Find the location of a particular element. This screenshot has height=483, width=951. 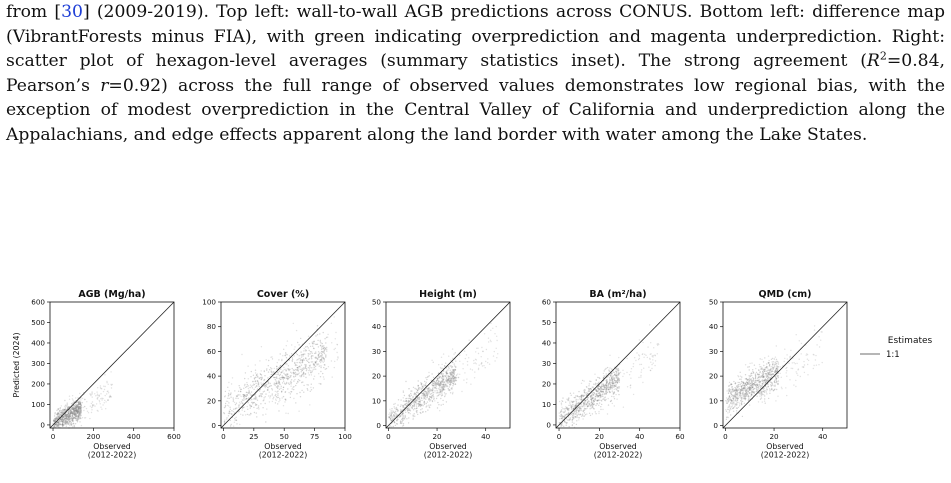

citation-link: 30 is located at coordinates (72, 12).